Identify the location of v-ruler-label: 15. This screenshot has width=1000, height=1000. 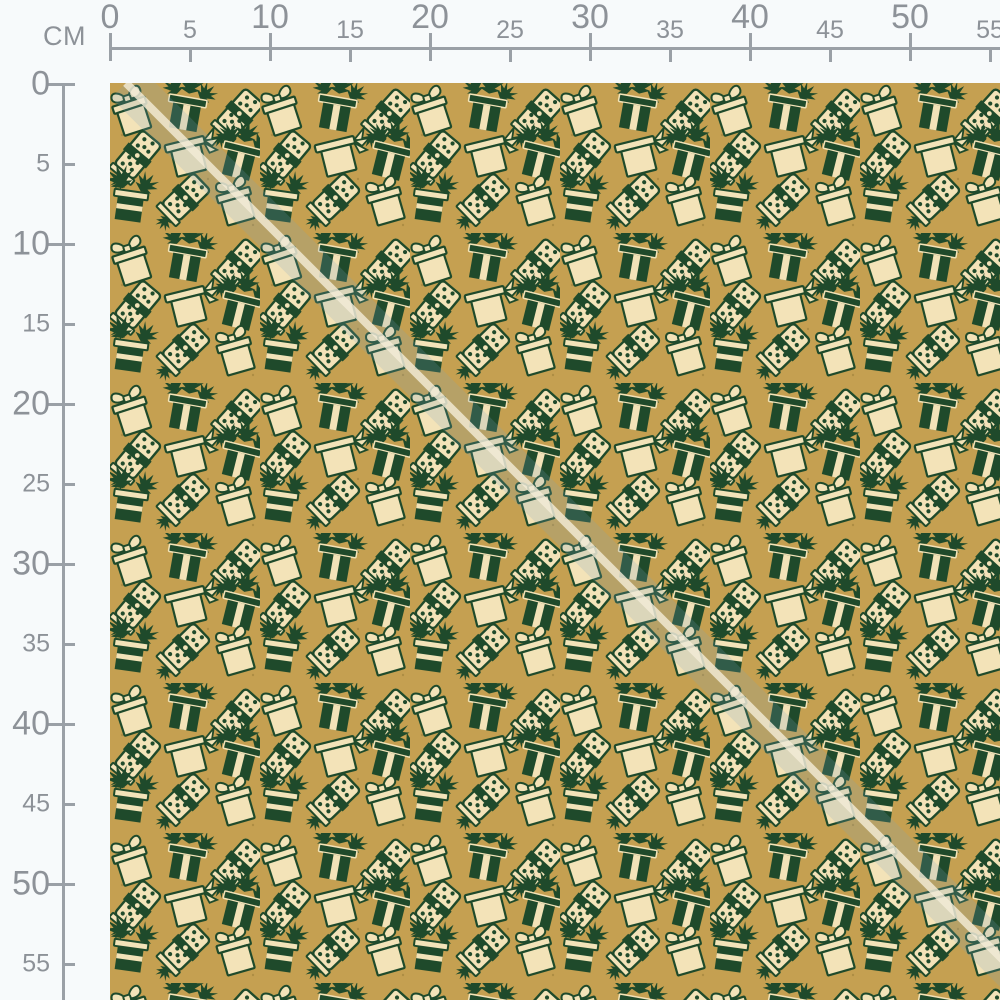
(36, 323).